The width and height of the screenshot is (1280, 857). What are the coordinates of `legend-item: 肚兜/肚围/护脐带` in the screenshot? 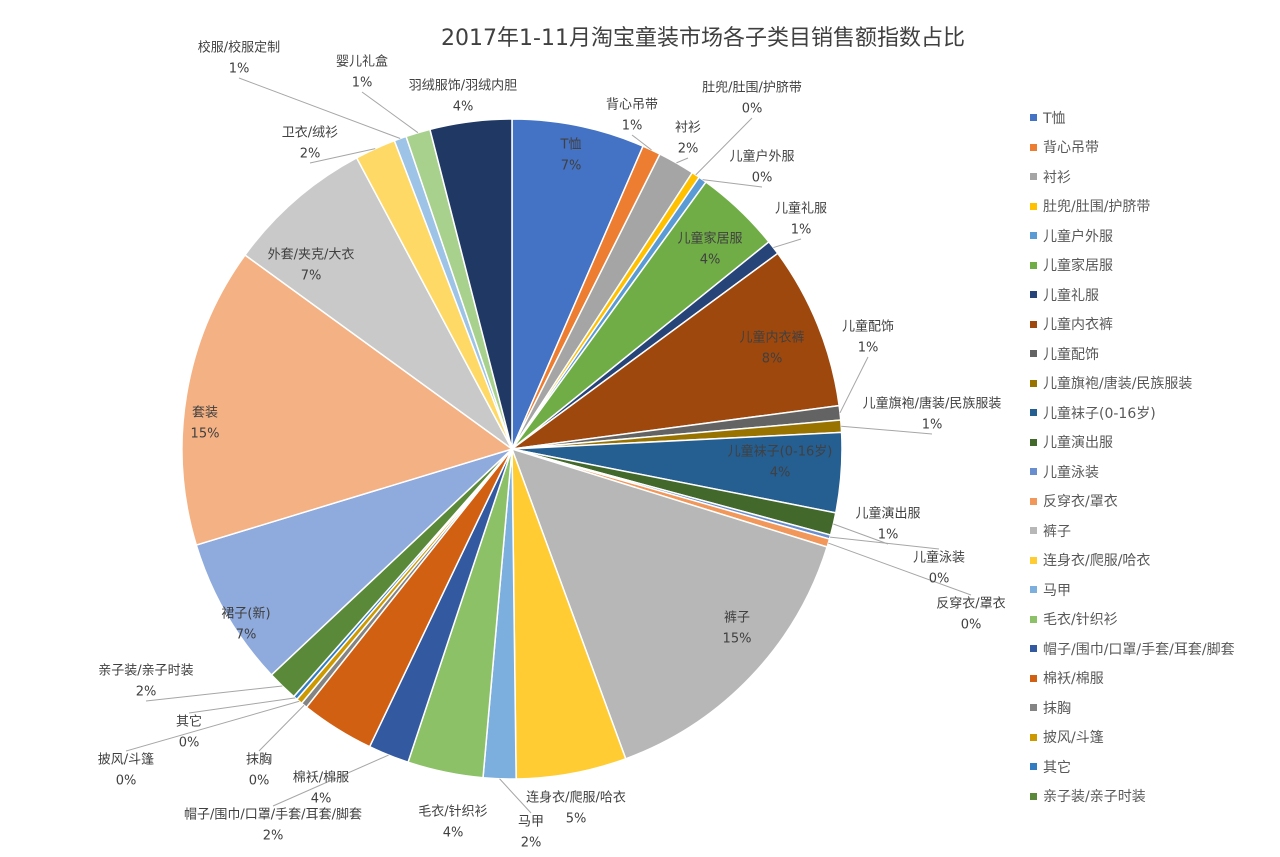 It's located at (1132, 207).